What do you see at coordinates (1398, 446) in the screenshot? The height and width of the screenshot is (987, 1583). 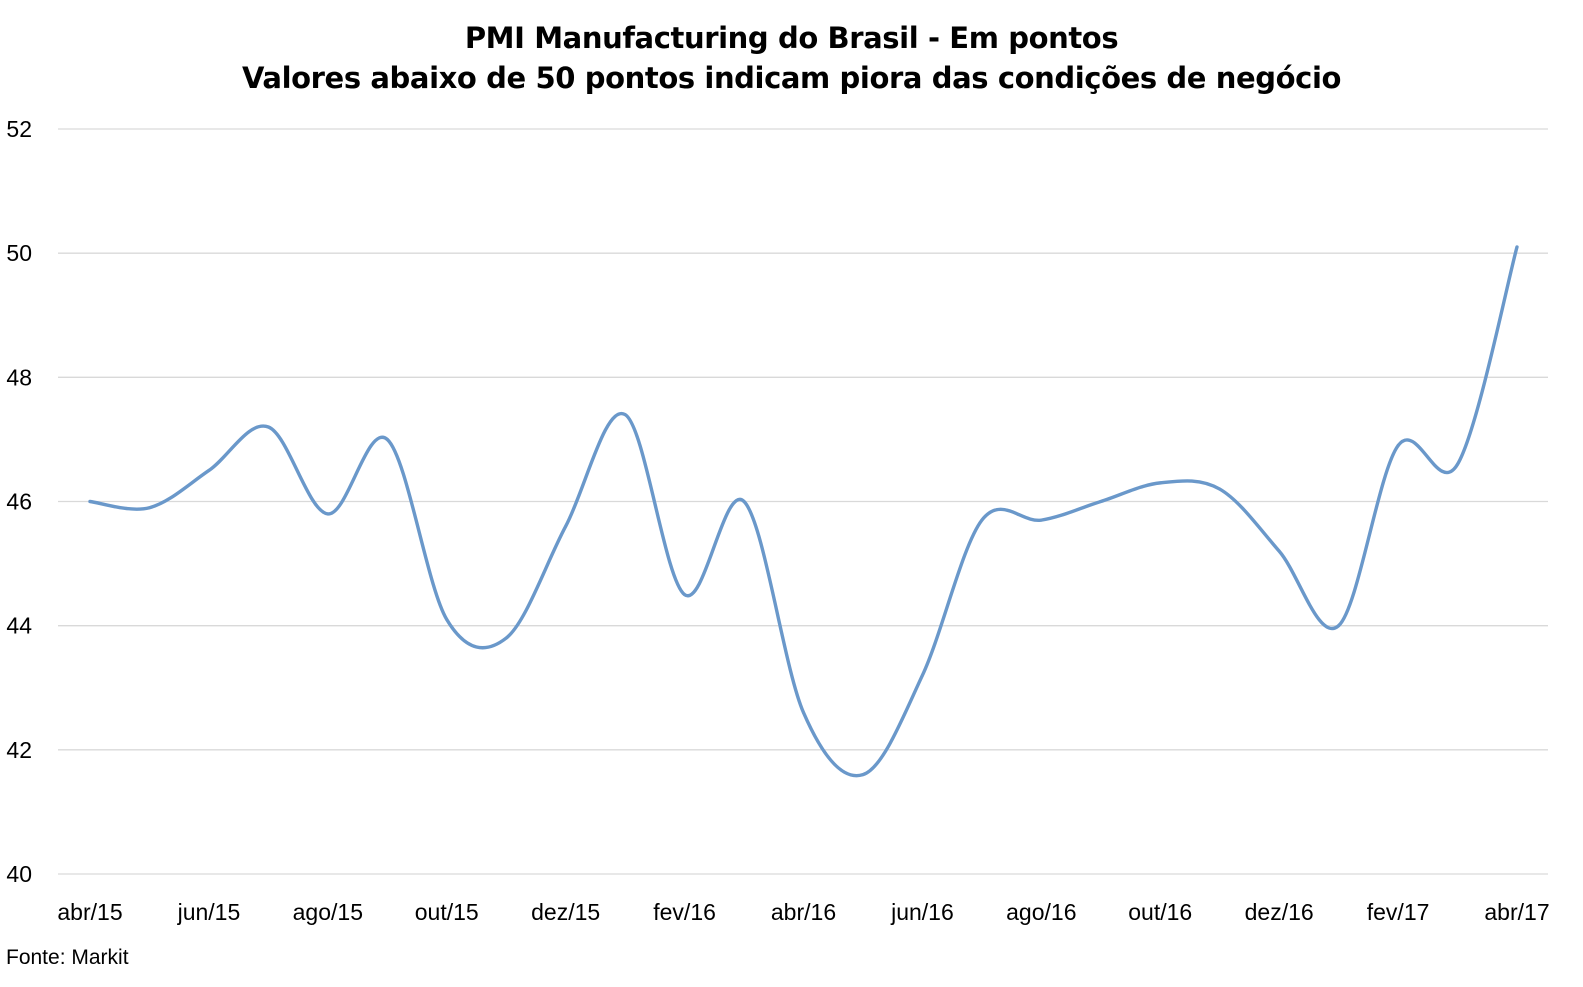 I see `data-point-fev/17` at bounding box center [1398, 446].